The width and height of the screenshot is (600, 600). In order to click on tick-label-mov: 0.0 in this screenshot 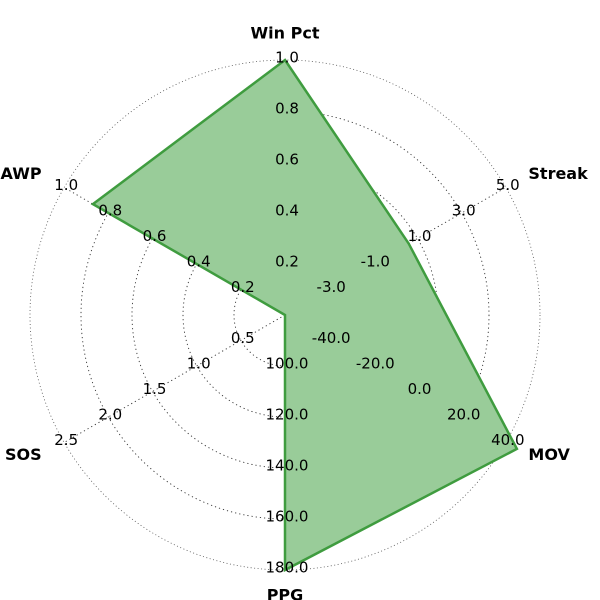, I will do `click(420, 389)`.